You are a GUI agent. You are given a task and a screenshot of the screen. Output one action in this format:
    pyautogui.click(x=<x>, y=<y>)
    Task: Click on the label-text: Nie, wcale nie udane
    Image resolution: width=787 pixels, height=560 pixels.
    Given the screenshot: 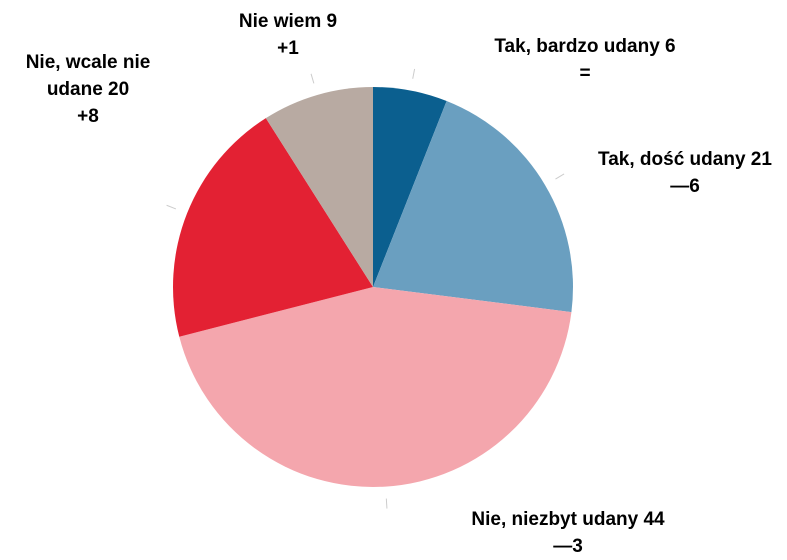 What is the action you would take?
    pyautogui.click(x=88, y=76)
    